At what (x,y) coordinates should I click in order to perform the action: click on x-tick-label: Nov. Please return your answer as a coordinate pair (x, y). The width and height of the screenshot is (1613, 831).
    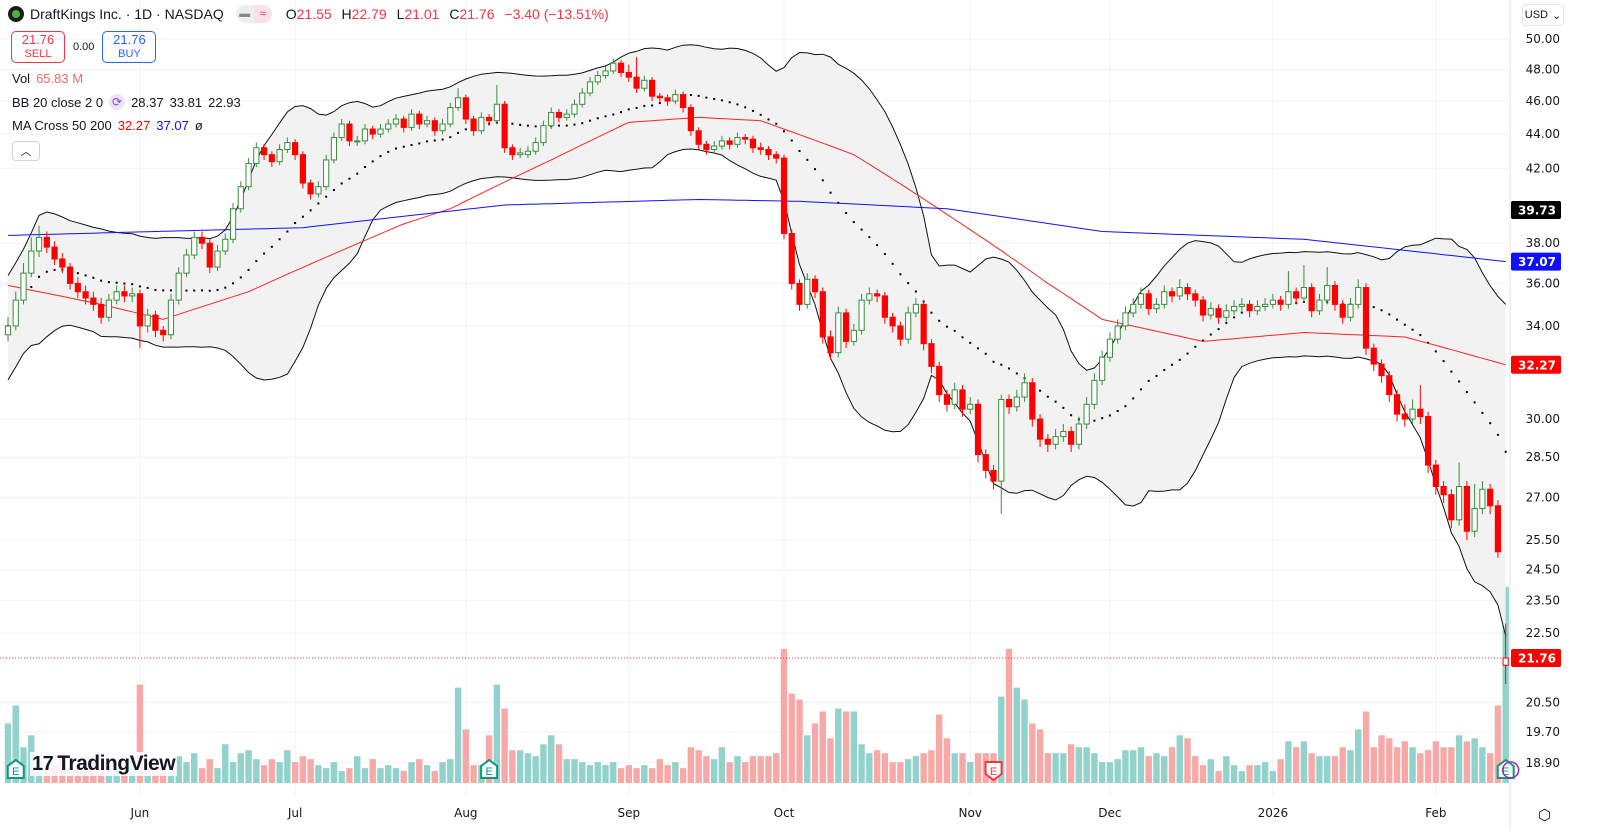
    Looking at the image, I should click on (970, 813).